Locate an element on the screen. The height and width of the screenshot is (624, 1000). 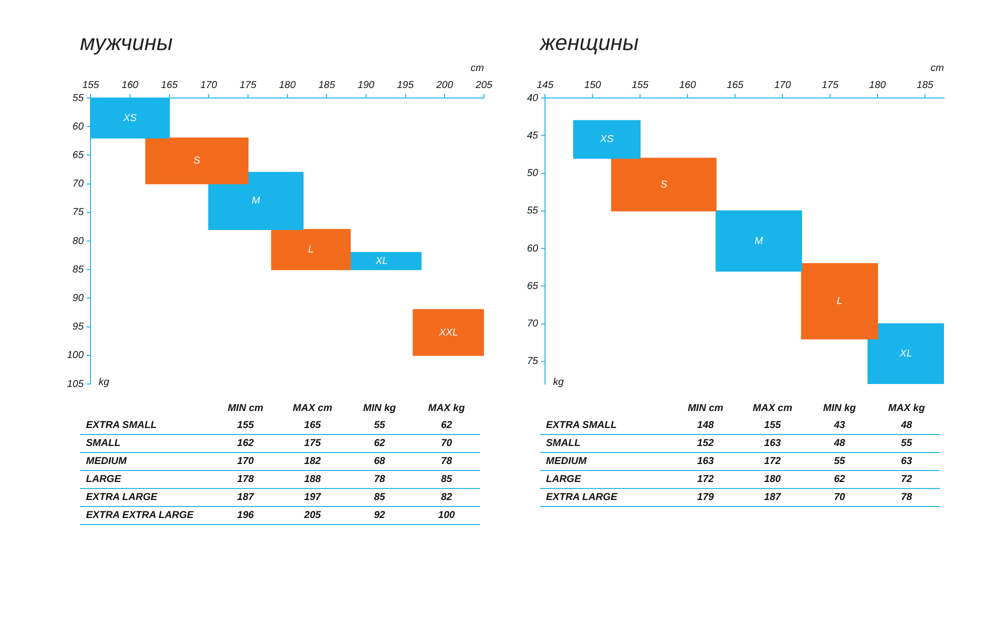
y-tick-label: 45 is located at coordinates (533, 136).